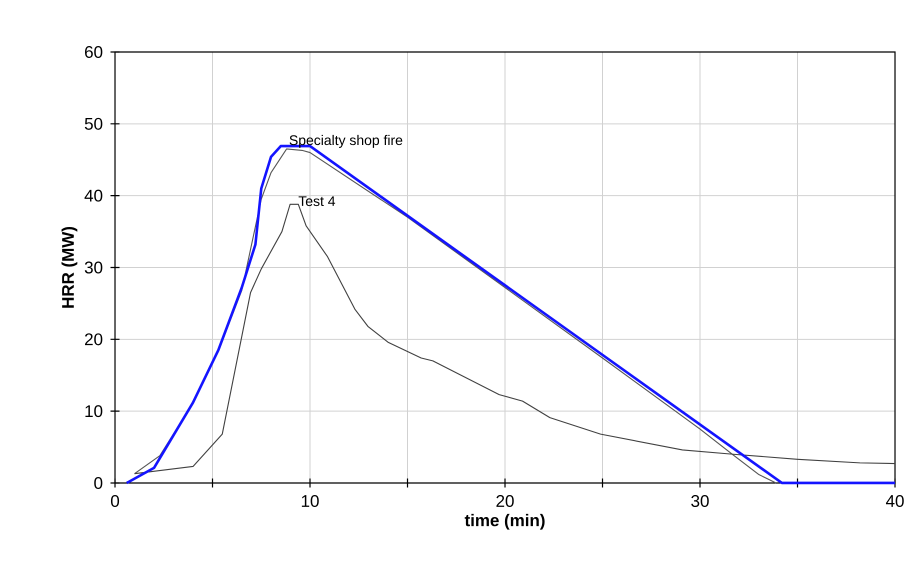 The image size is (910, 568). What do you see at coordinates (93, 411) in the screenshot?
I see `y-tick-label: 10` at bounding box center [93, 411].